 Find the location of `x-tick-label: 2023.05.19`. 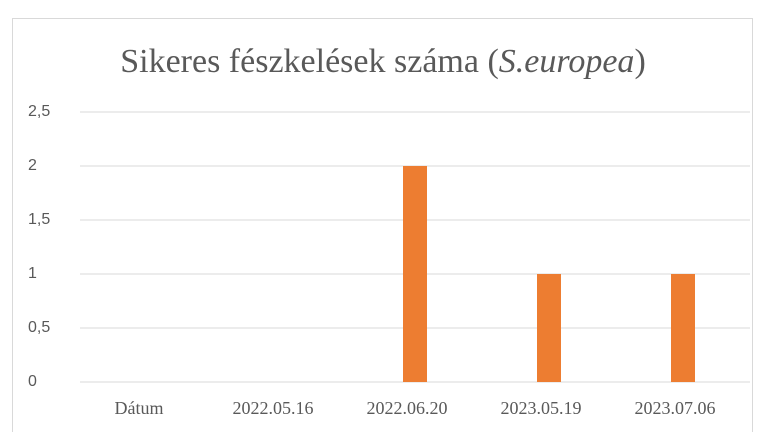

x-tick-label: 2023.05.19 is located at coordinates (541, 408).